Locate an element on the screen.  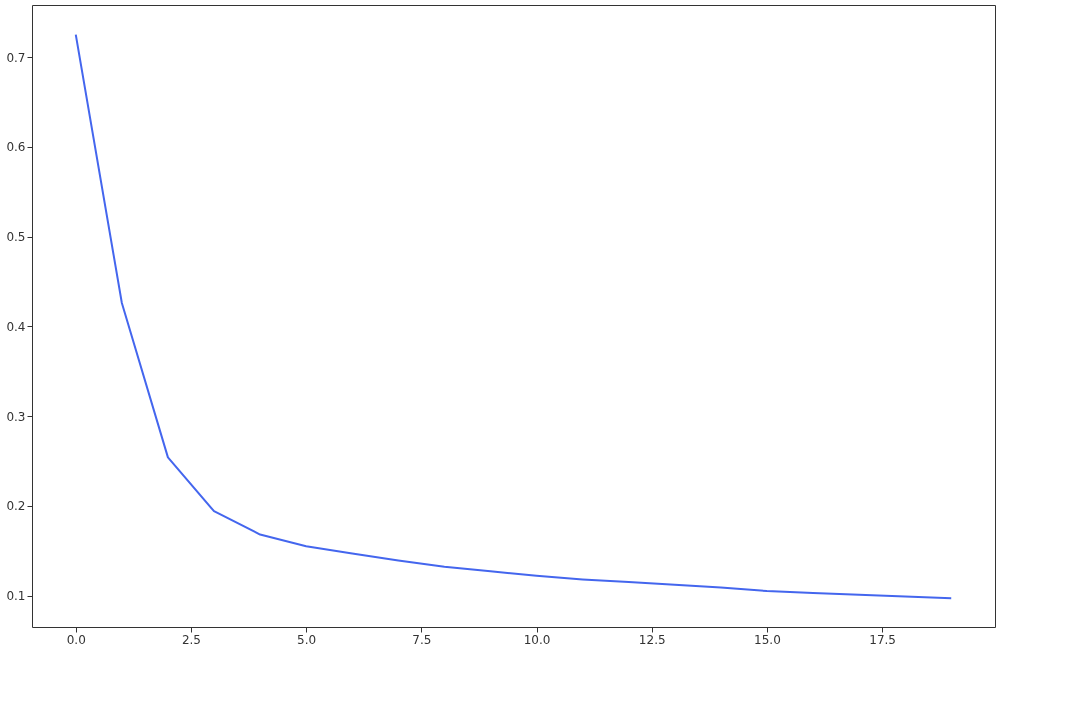
x-tick-label: 5.0 is located at coordinates (307, 639).